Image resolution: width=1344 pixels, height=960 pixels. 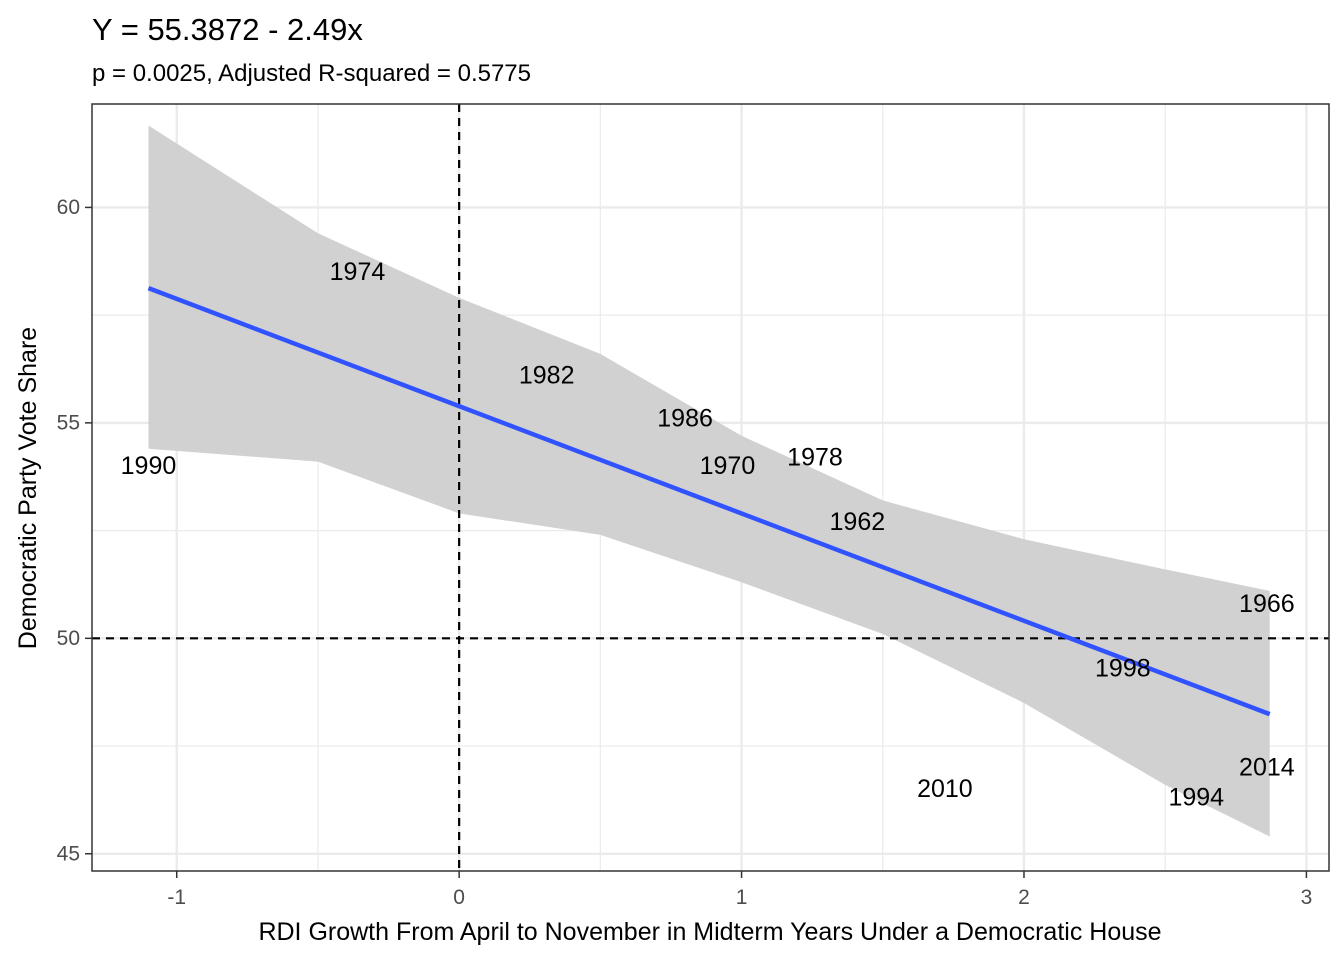 I want to click on point-label-1974: 1974, so click(x=358, y=272).